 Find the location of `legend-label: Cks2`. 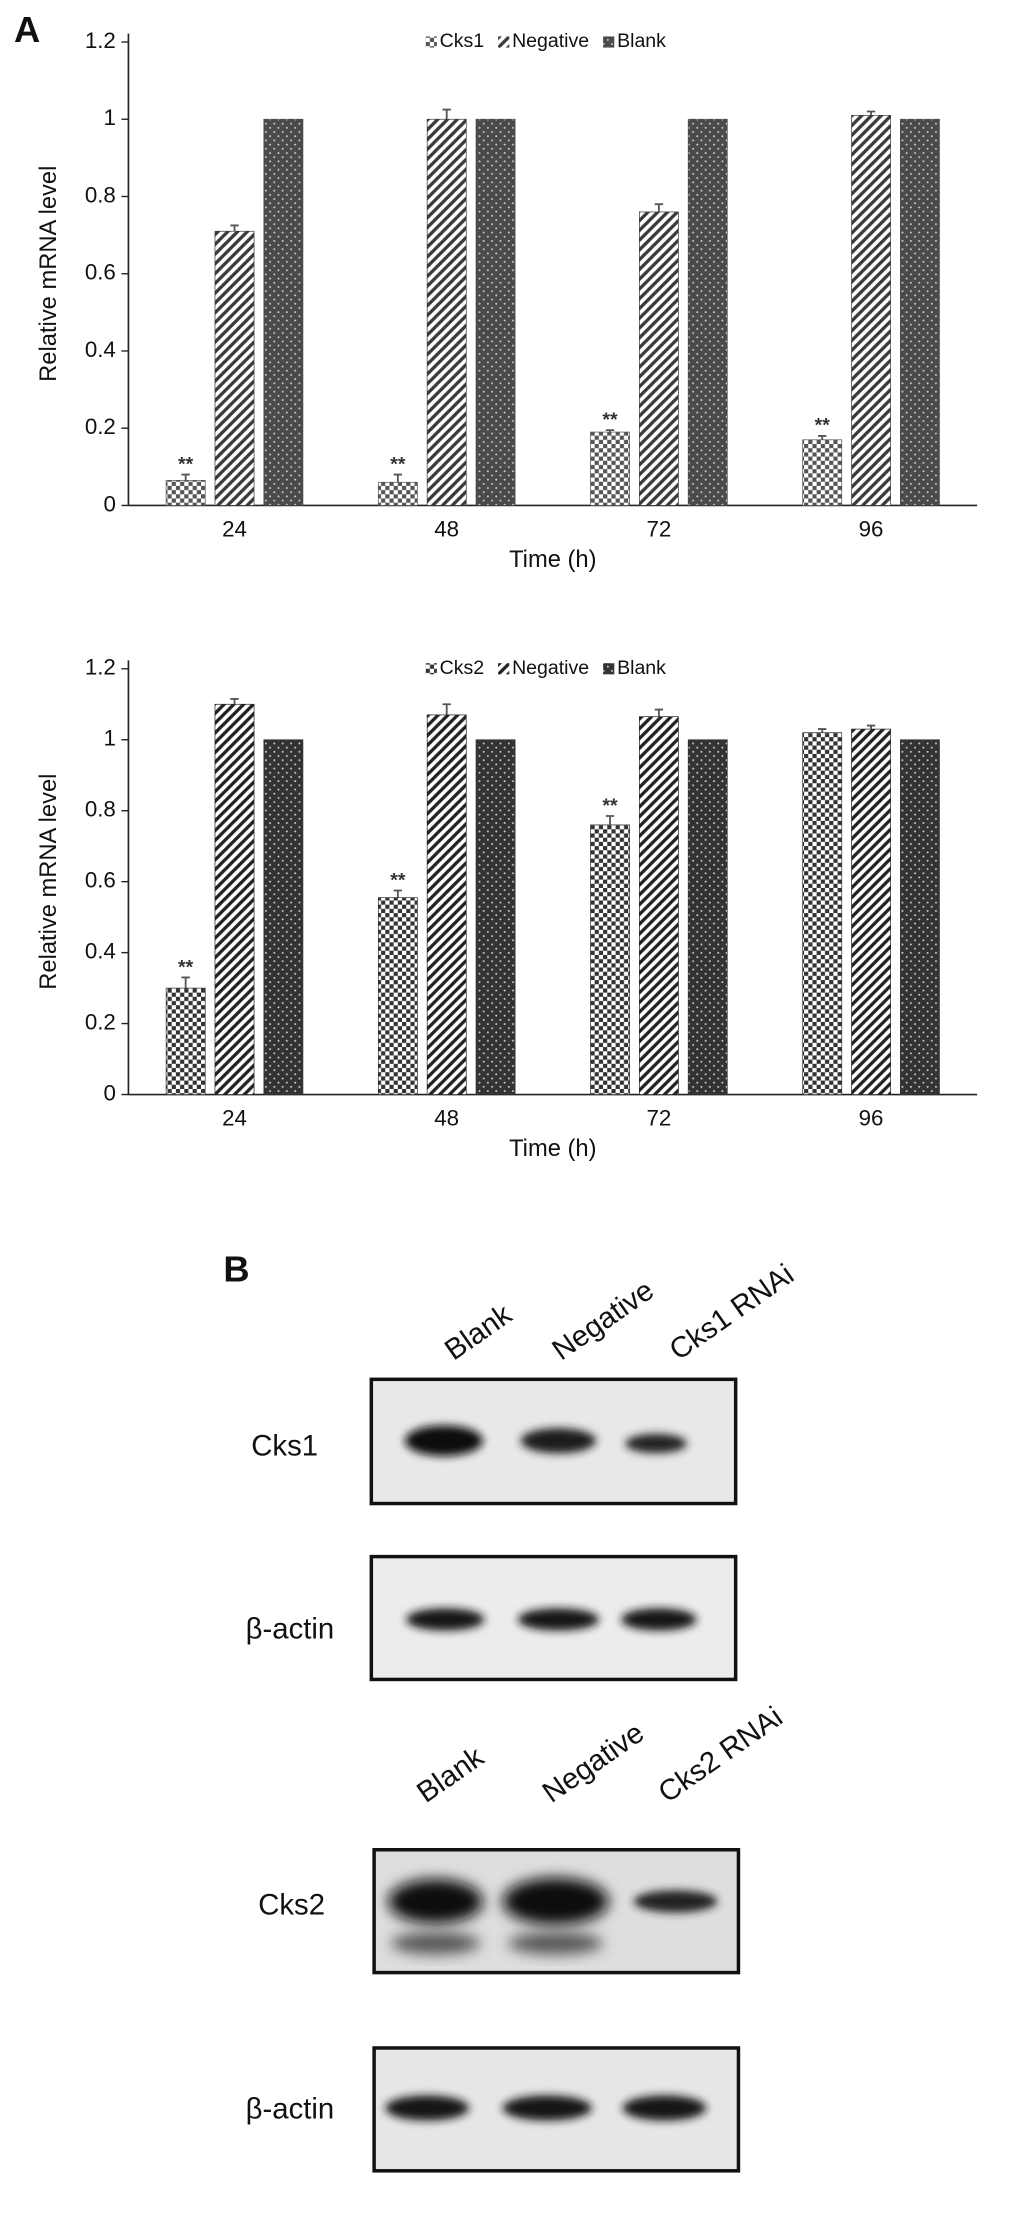

legend-label: Cks2 is located at coordinates (462, 668).